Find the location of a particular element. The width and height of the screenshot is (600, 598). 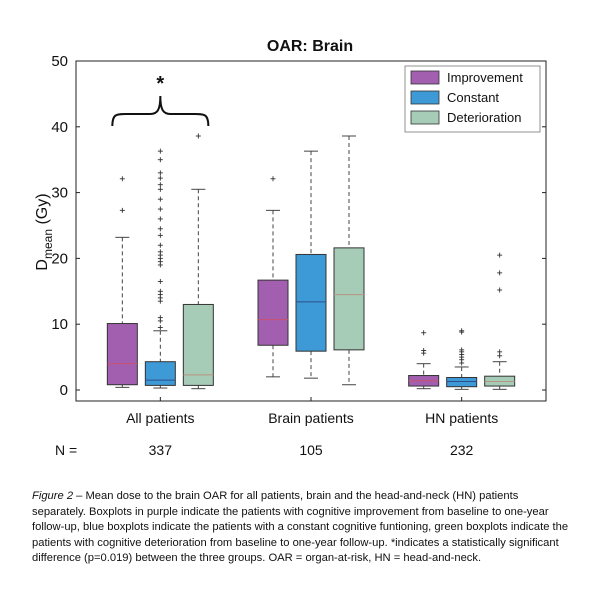

n-value: 232 is located at coordinates (462, 450).